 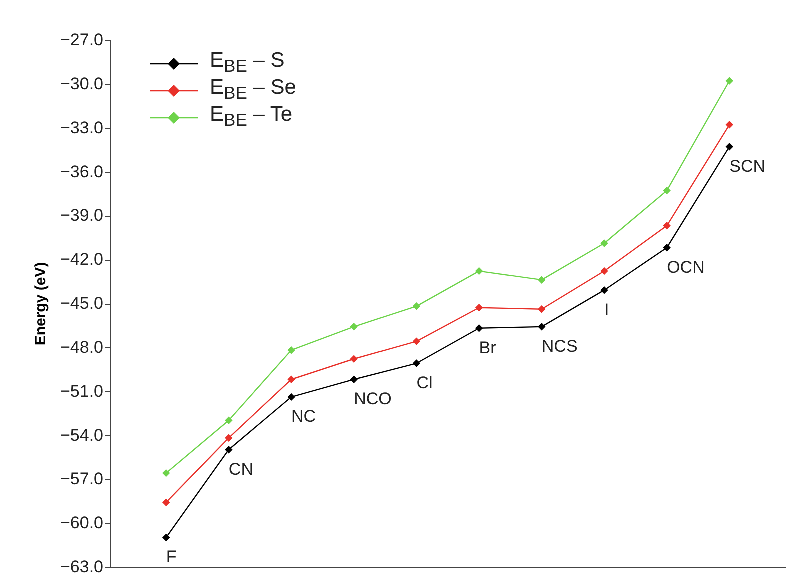 I want to click on y-tick-label: −60.0, so click(x=82, y=523).